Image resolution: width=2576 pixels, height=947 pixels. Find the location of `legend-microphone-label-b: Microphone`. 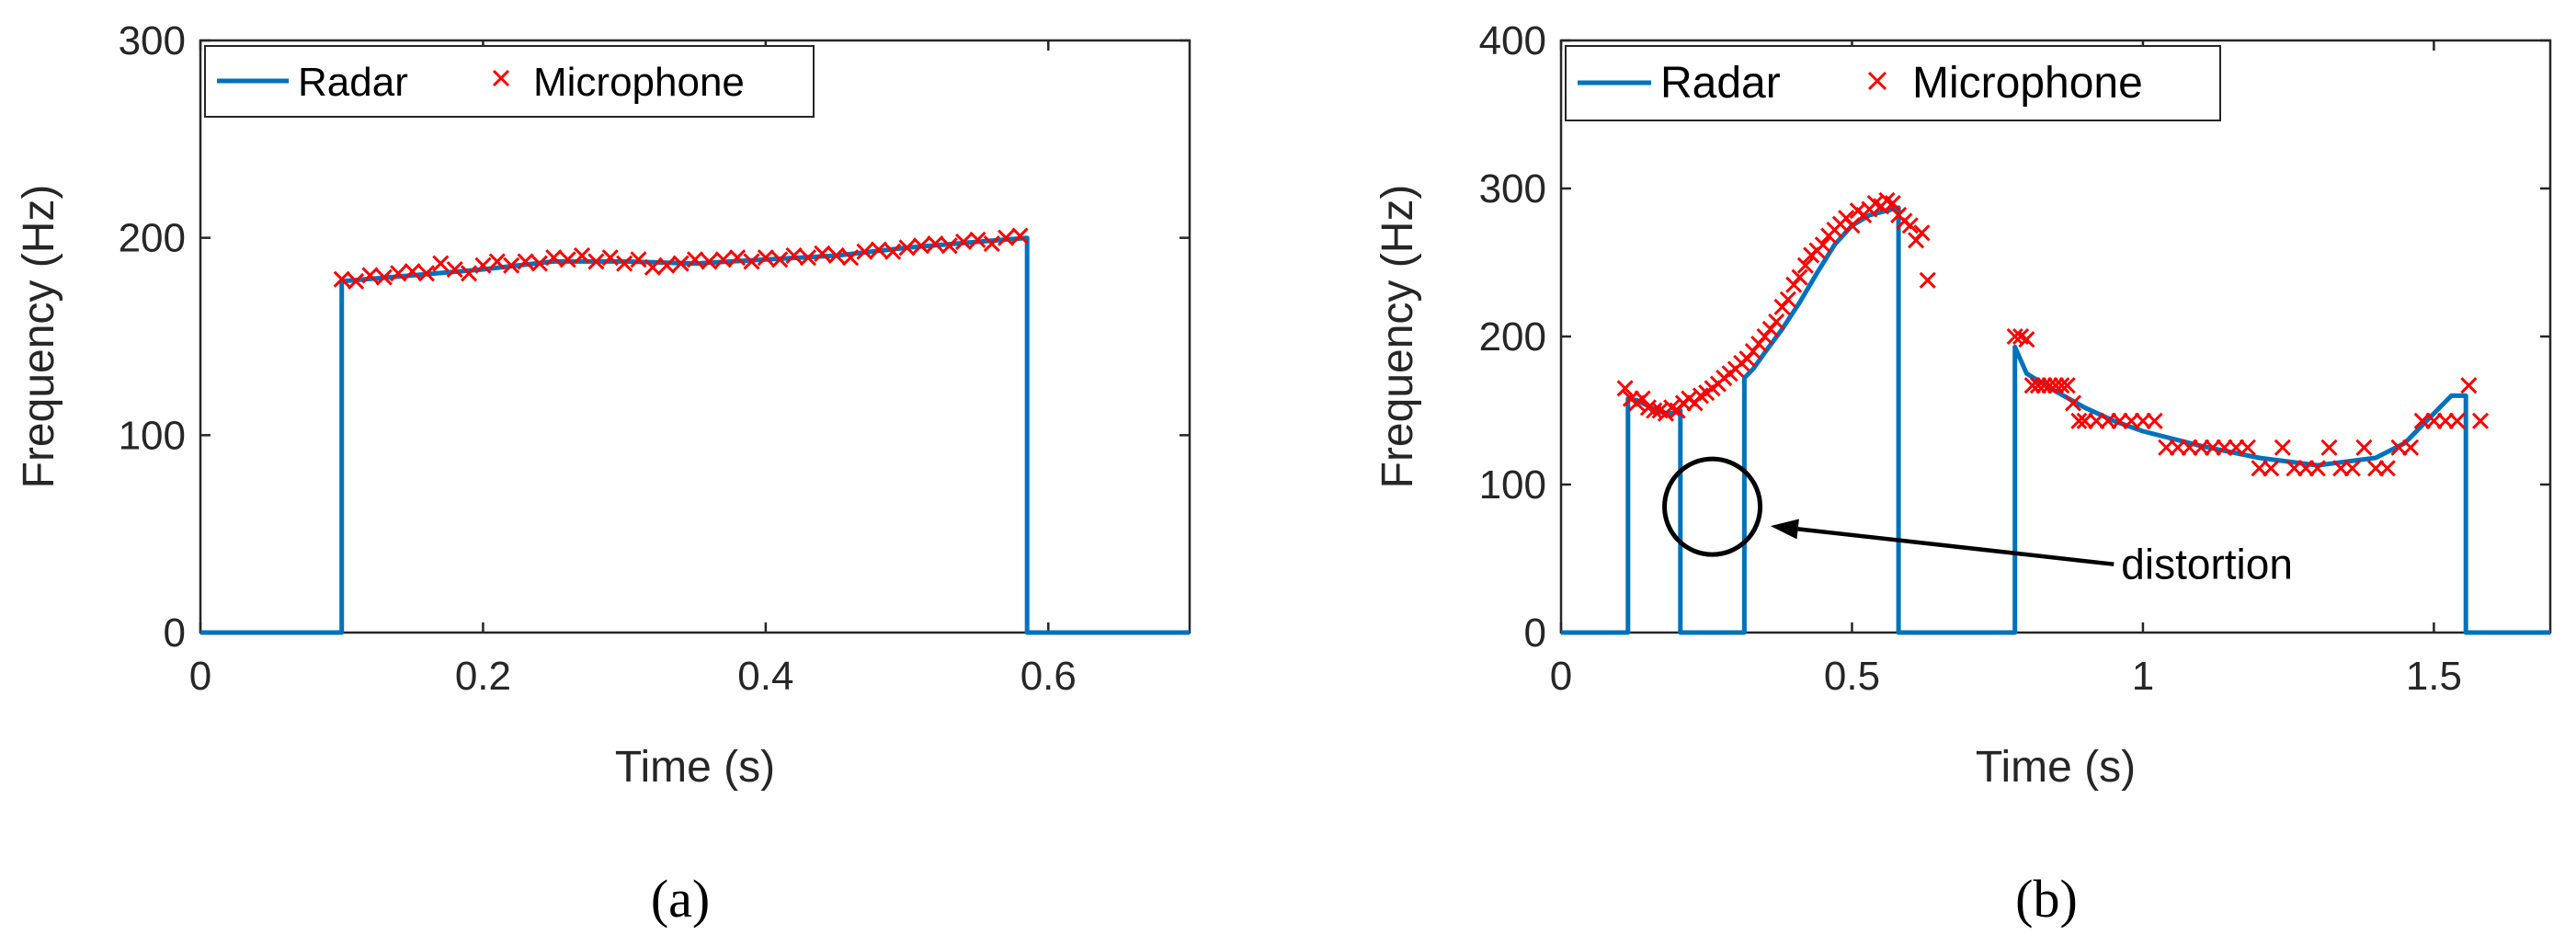

legend-microphone-label-b: Microphone is located at coordinates (2027, 83).